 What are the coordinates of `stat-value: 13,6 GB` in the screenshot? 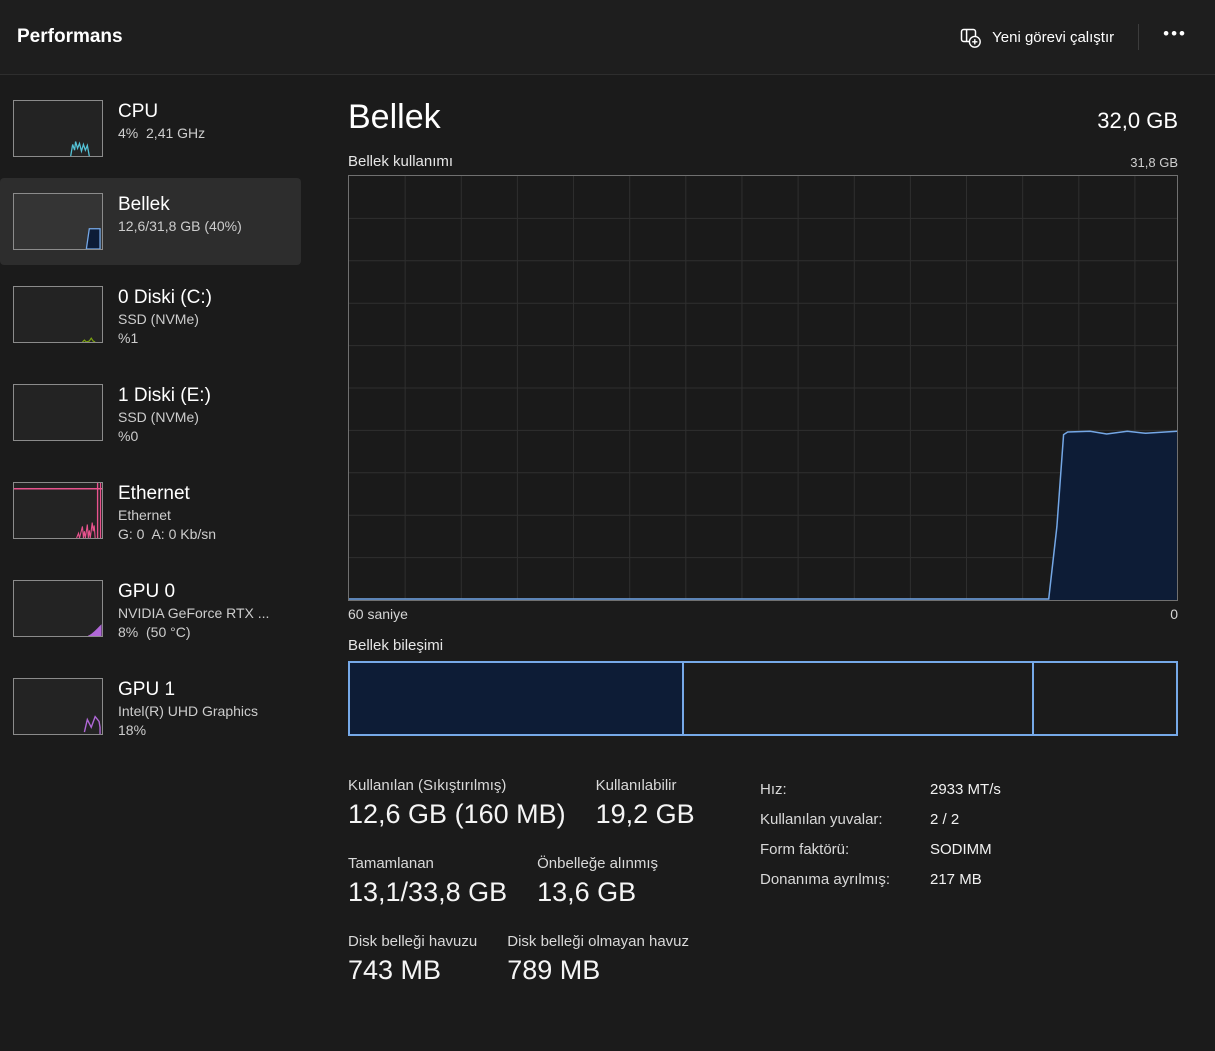 It's located at (587, 892).